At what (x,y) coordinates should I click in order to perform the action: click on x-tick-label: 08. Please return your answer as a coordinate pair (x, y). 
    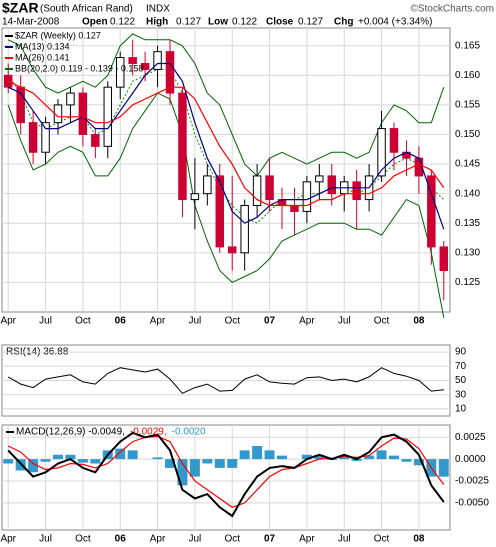
    Looking at the image, I should click on (419, 539).